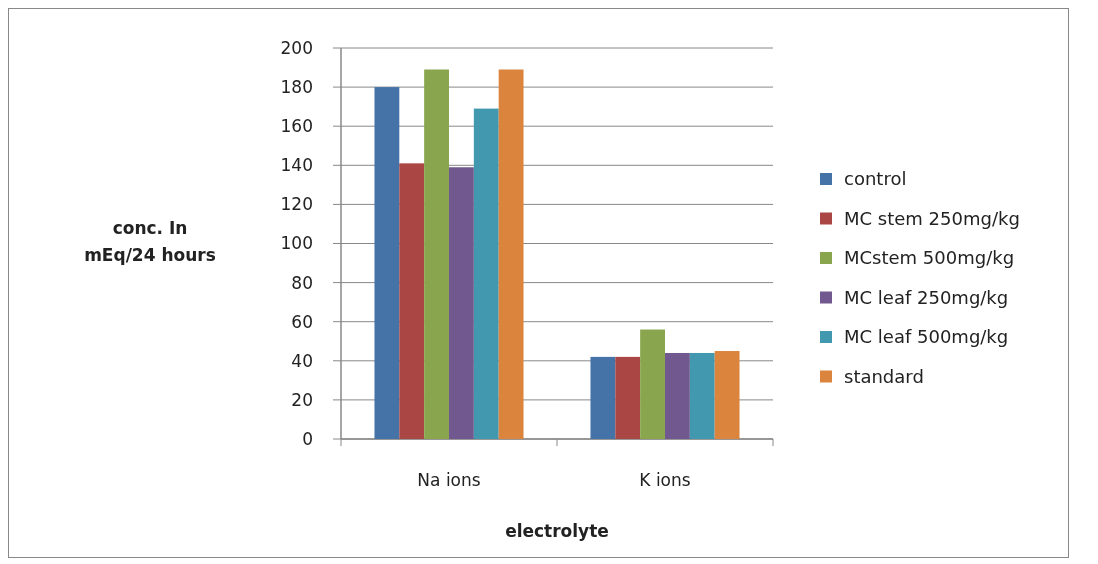  I want to click on y-tick-label: 100, so click(296, 243).